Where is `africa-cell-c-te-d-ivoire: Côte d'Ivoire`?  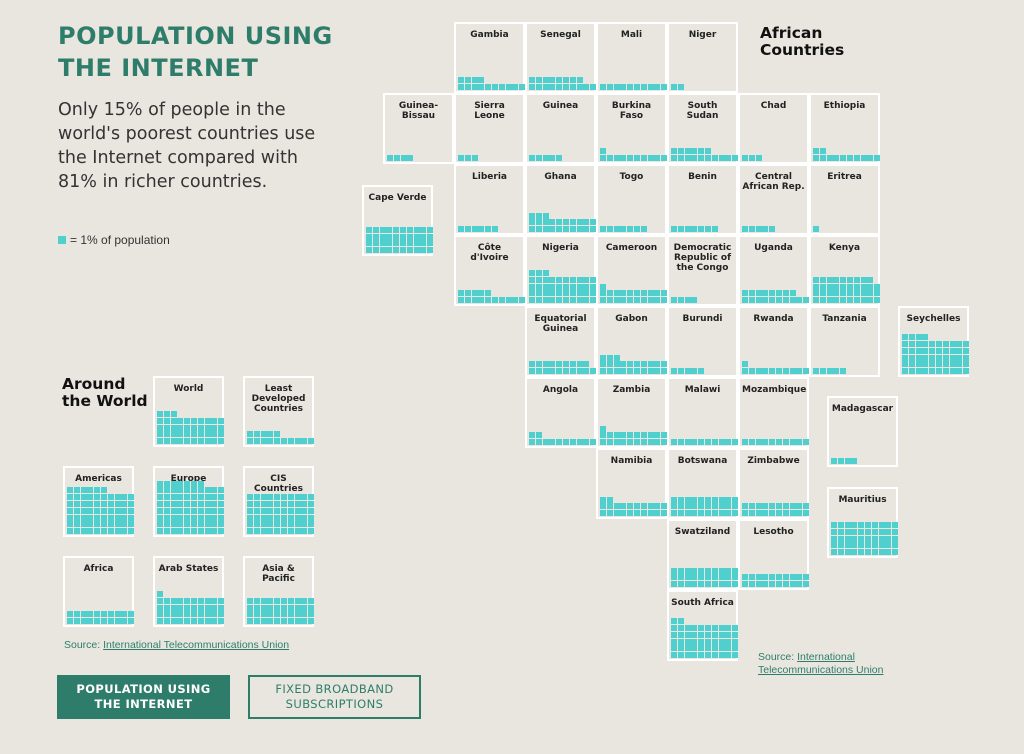
africa-cell-c-te-d-ivoire: Côte d'Ivoire is located at coordinates (490, 270).